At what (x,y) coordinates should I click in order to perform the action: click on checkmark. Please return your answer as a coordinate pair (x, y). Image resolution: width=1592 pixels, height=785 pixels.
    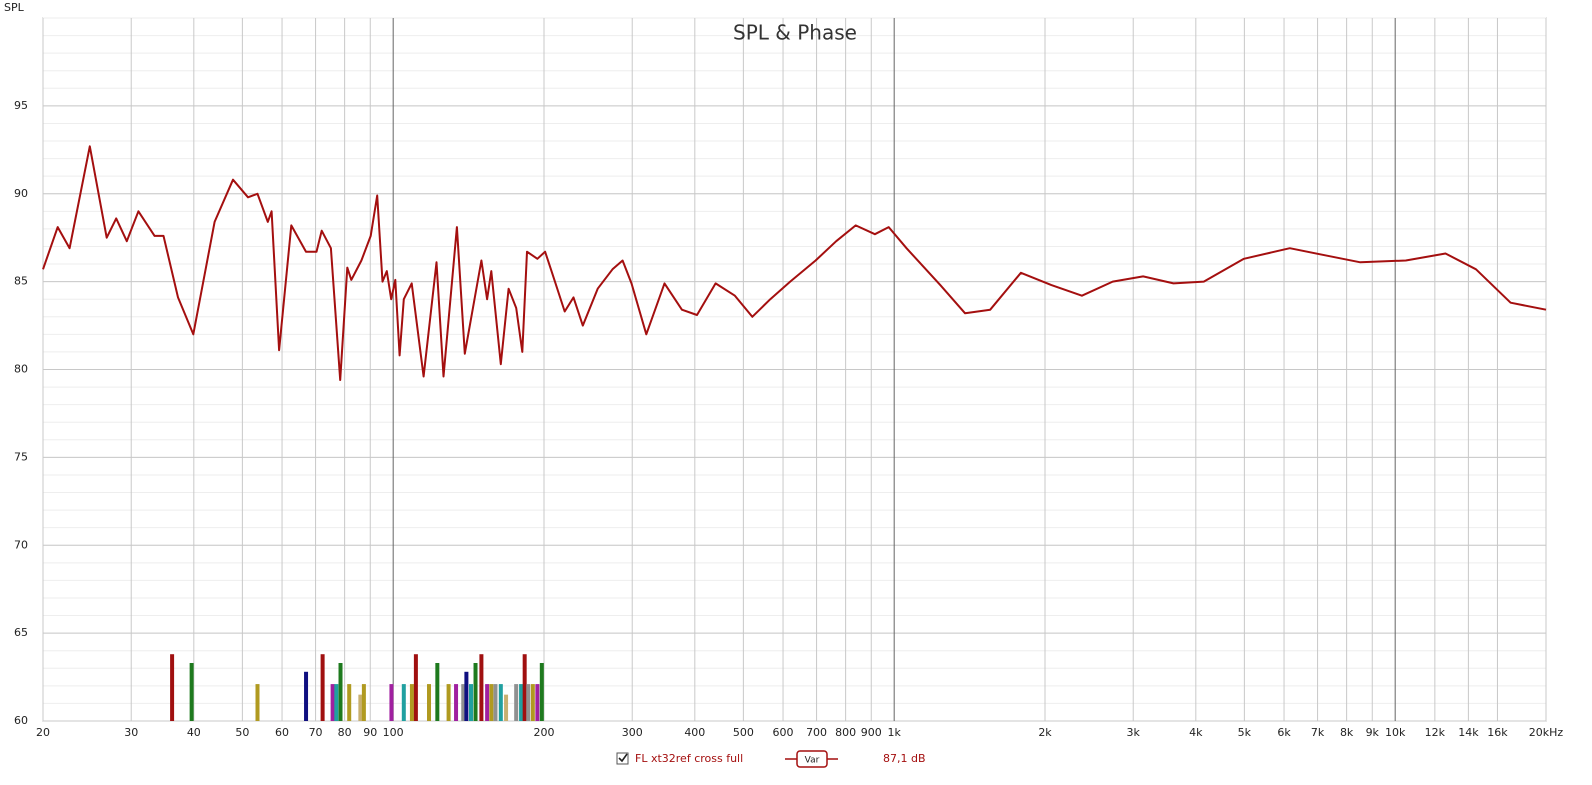
    Looking at the image, I should click on (623, 758).